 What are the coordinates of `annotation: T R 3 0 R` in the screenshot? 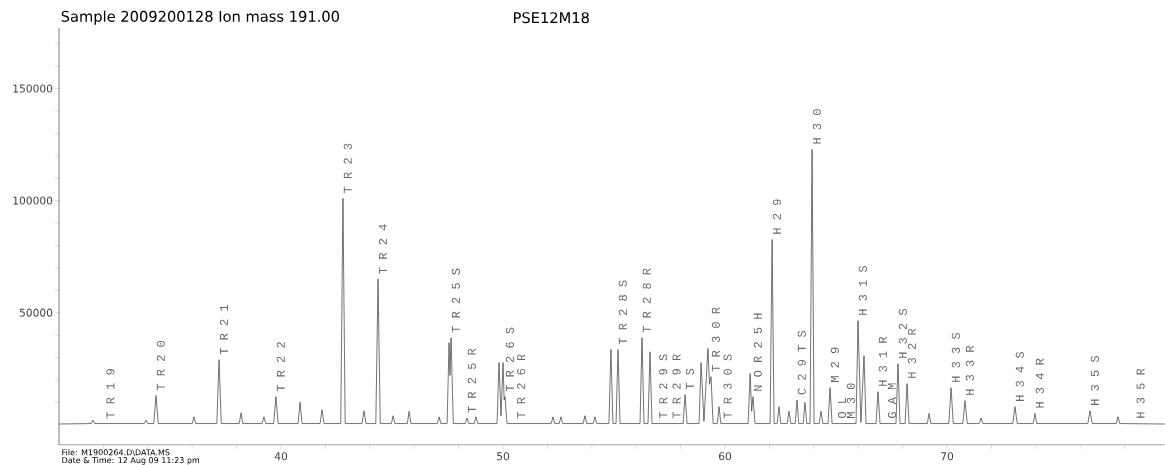 It's located at (715, 339).